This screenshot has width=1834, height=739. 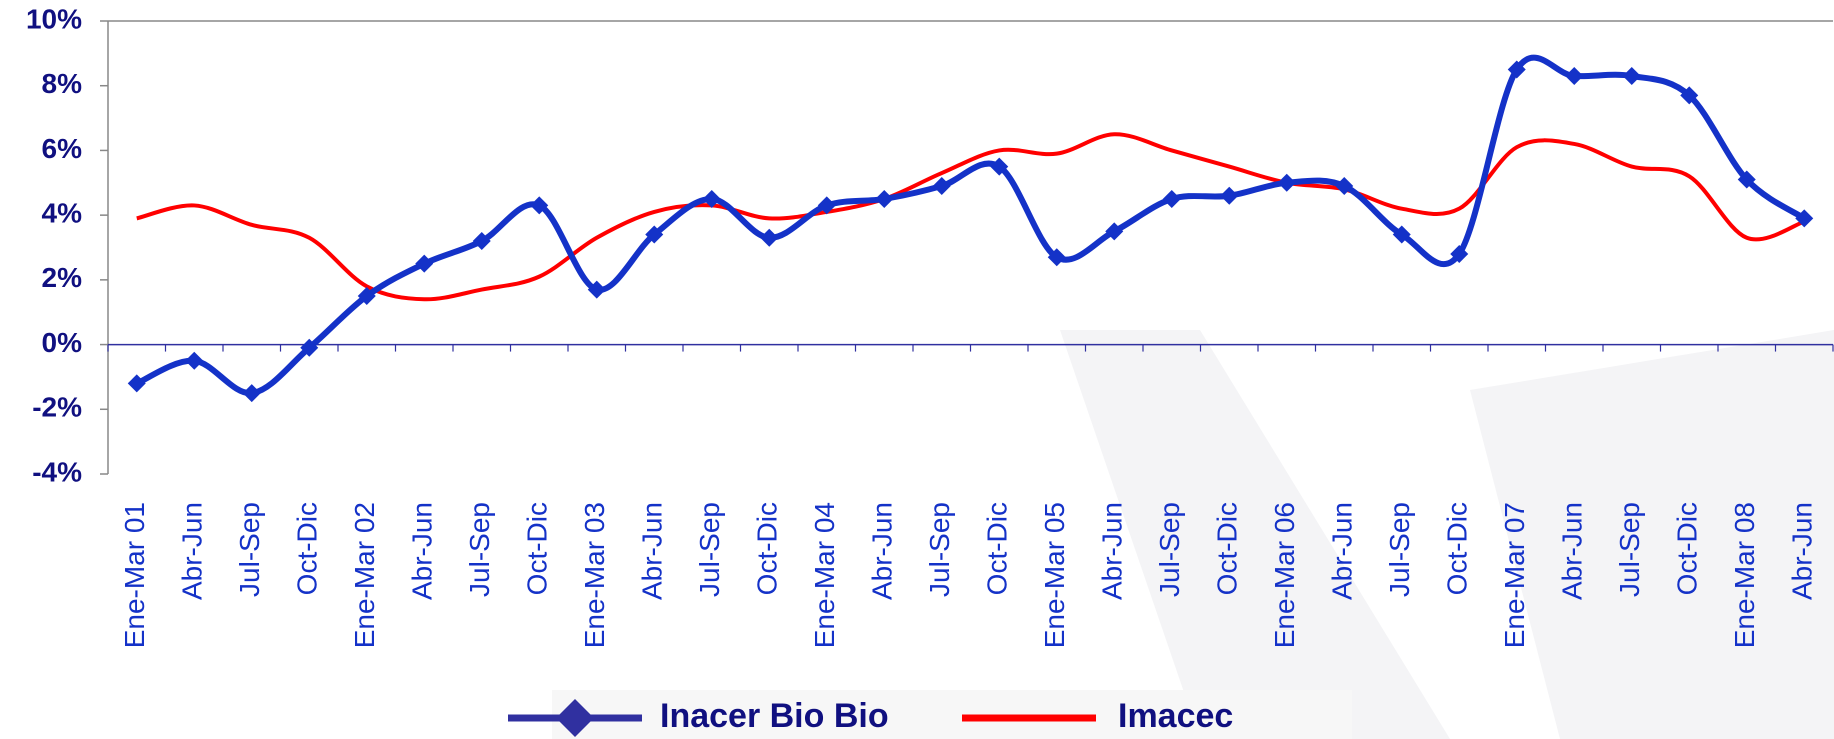 What do you see at coordinates (57, 471) in the screenshot?
I see `y-tick-label: -4%` at bounding box center [57, 471].